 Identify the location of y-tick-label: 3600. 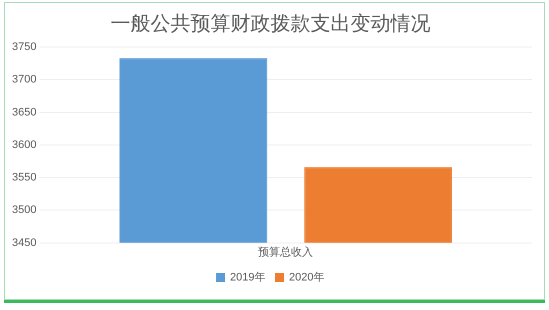
(24, 144).